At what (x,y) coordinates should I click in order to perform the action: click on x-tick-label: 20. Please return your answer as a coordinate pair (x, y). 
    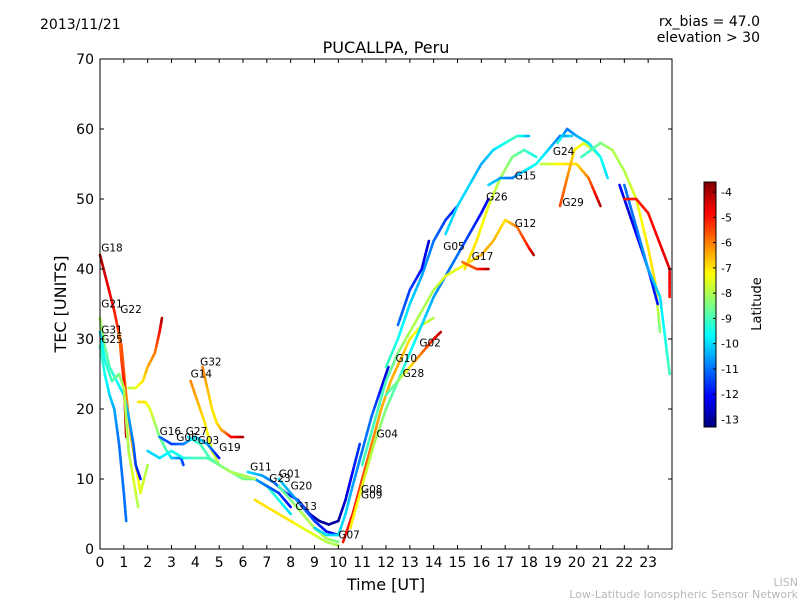
    Looking at the image, I should click on (577, 563).